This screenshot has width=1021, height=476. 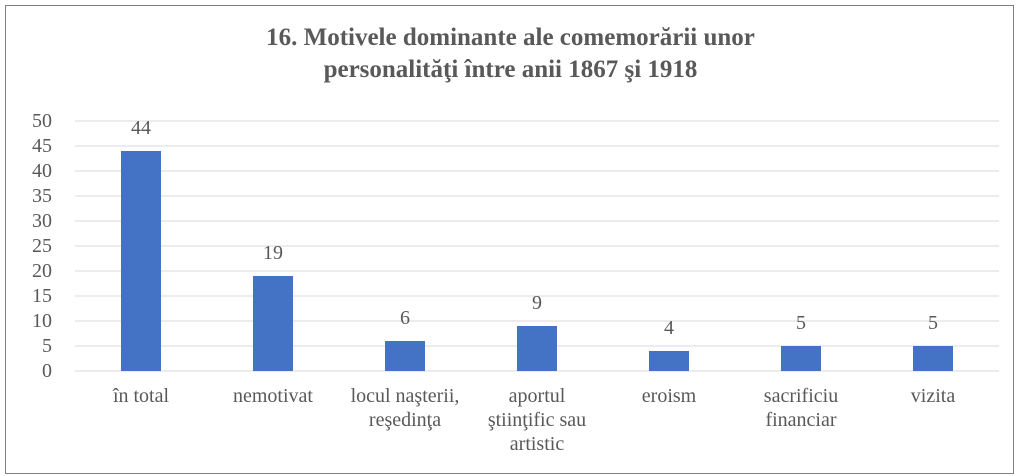 I want to click on y-tick-label: 15, so click(x=42, y=296).